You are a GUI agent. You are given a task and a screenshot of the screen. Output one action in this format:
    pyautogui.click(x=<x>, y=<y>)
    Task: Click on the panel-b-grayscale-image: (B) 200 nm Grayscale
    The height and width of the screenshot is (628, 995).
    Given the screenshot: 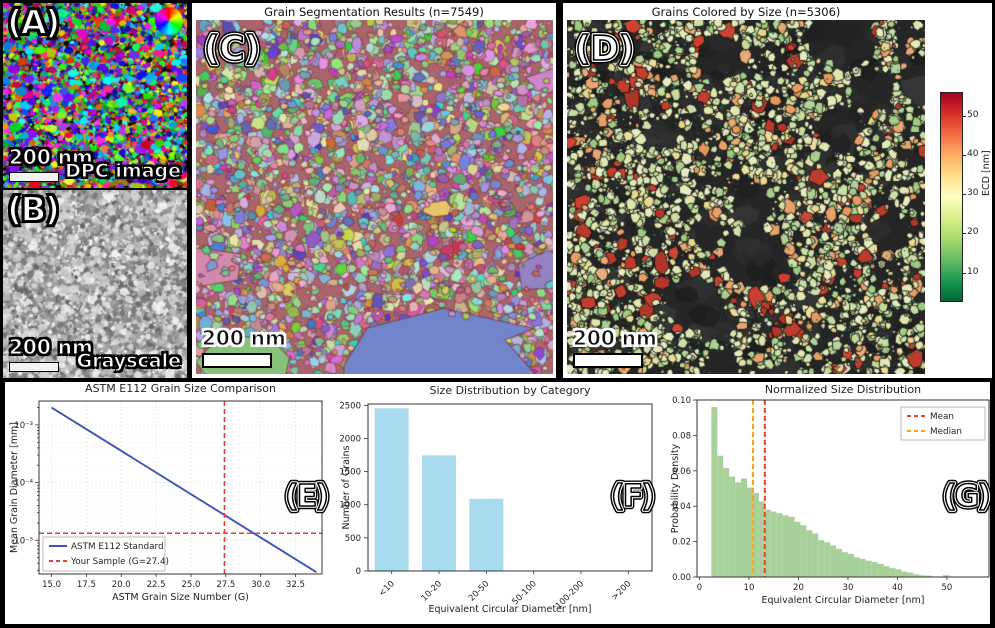 What is the action you would take?
    pyautogui.click(x=95, y=284)
    